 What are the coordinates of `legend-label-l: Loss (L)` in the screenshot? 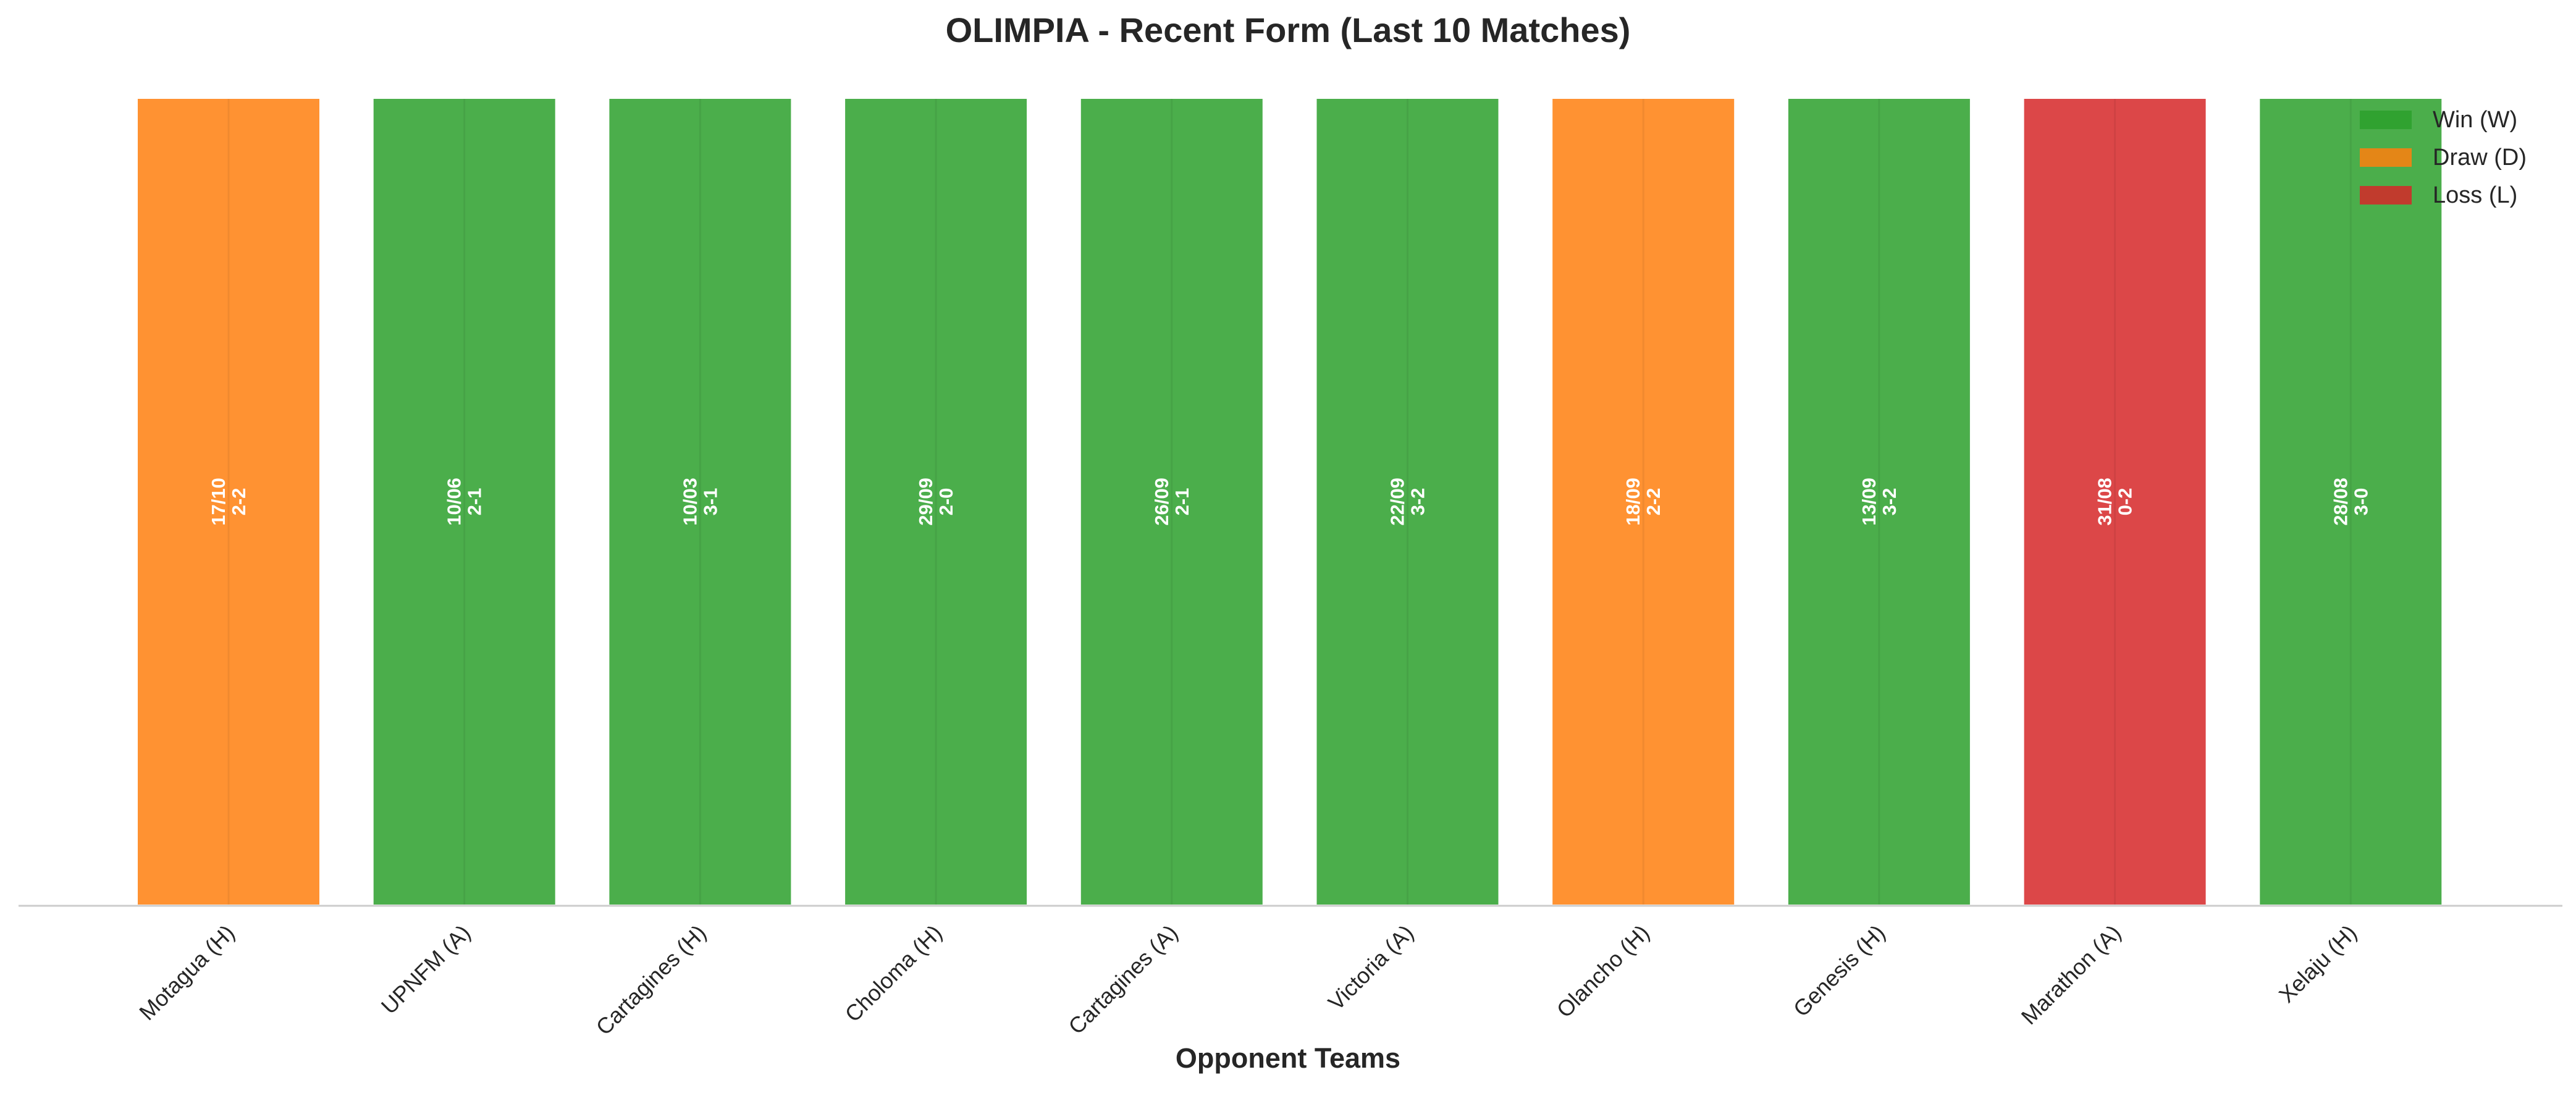 It's located at (2475, 195).